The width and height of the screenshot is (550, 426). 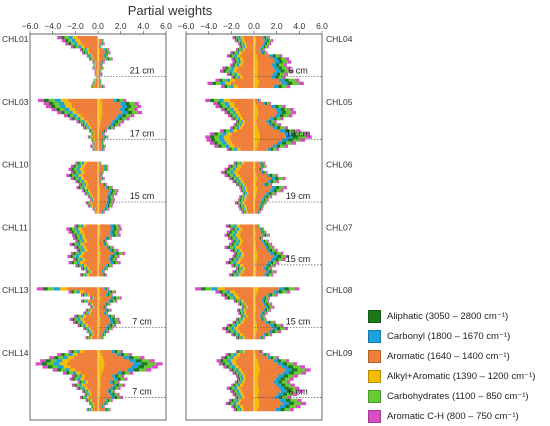 What do you see at coordinates (143, 26) in the screenshot?
I see `x-tick-label: 4.0` at bounding box center [143, 26].